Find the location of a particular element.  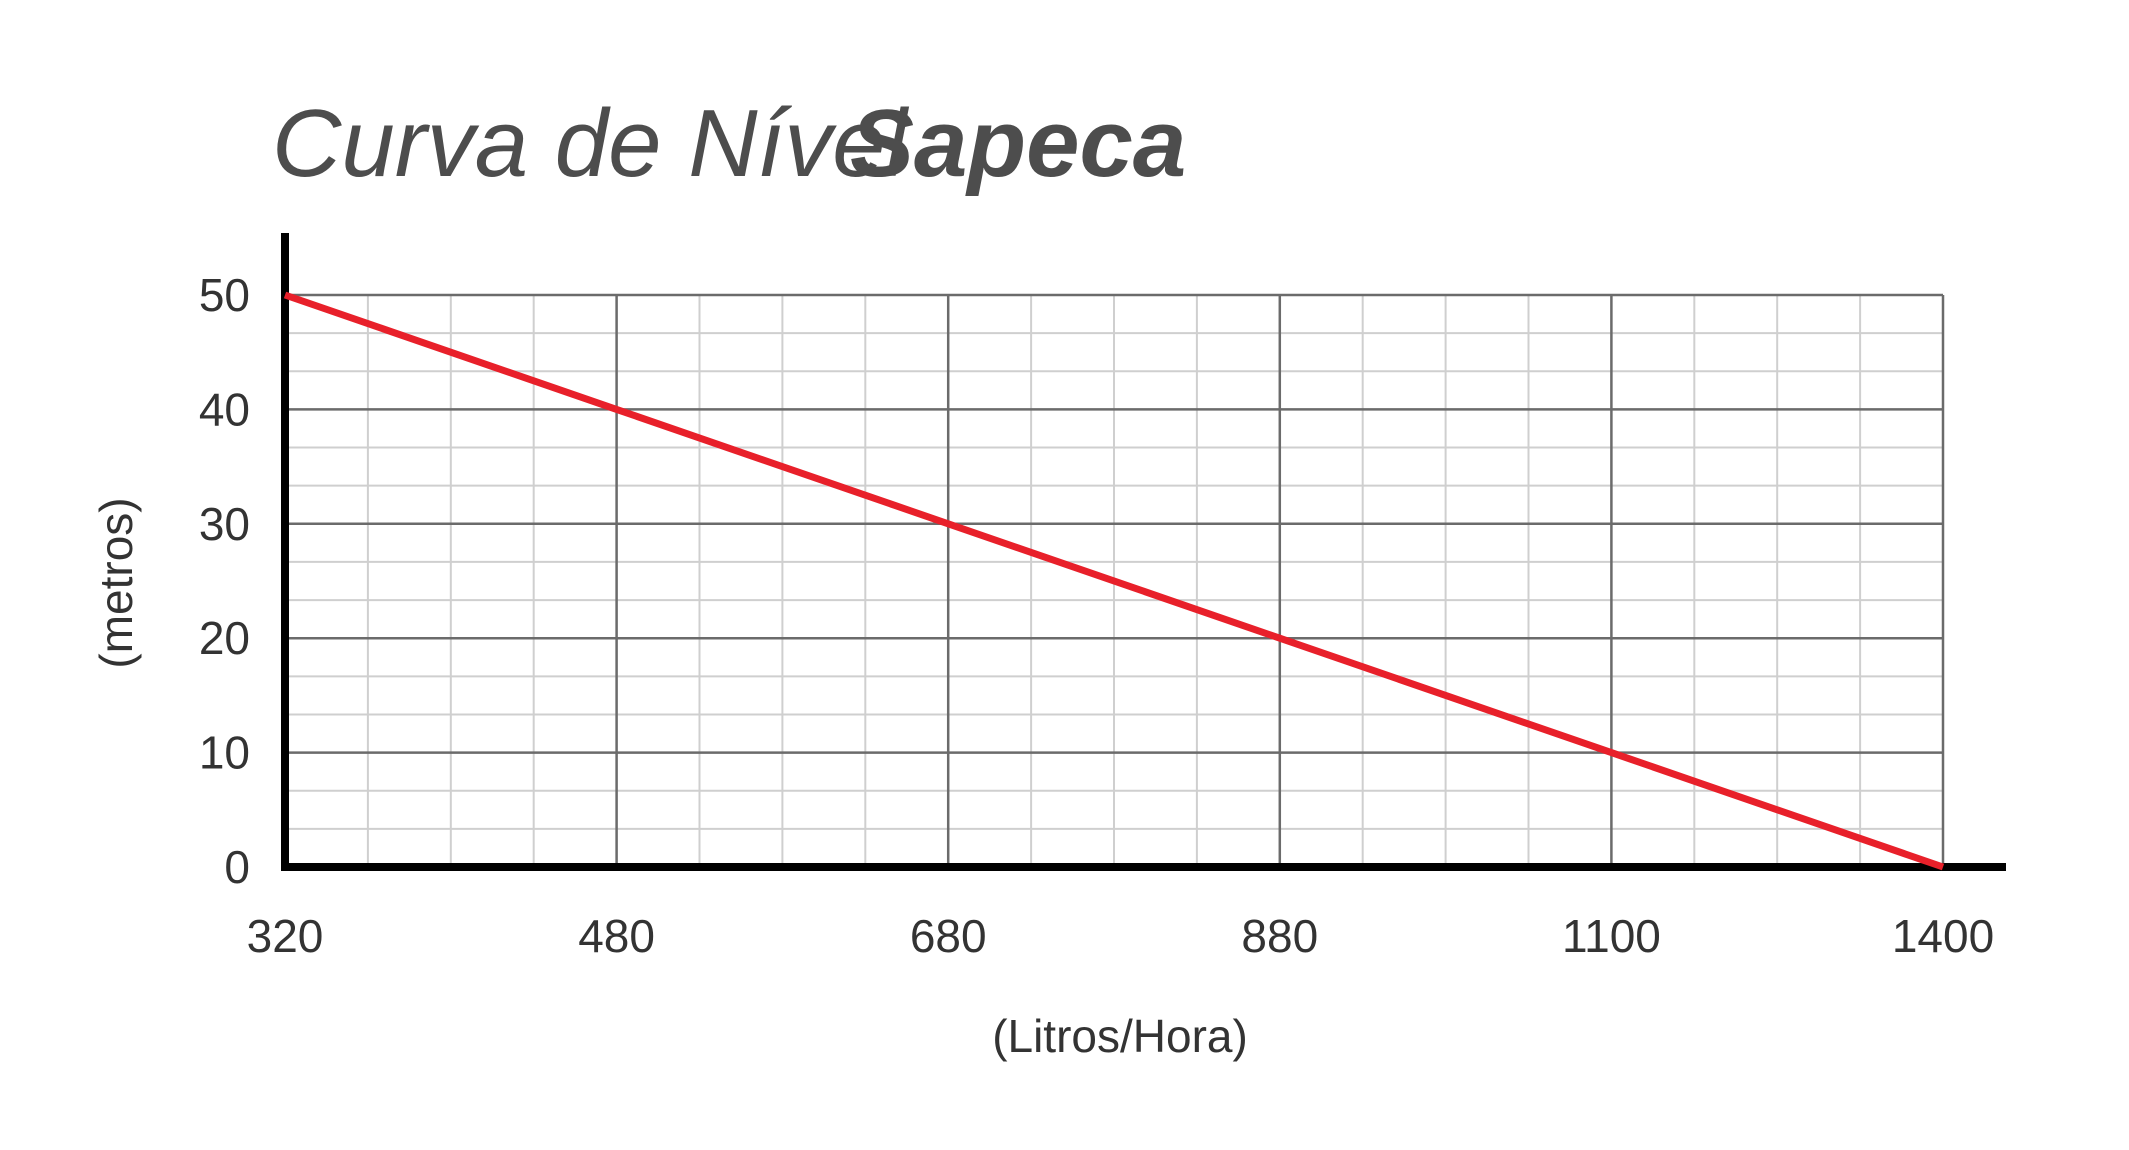

x-axis-label: (Litros/Hora) is located at coordinates (1120, 1036).